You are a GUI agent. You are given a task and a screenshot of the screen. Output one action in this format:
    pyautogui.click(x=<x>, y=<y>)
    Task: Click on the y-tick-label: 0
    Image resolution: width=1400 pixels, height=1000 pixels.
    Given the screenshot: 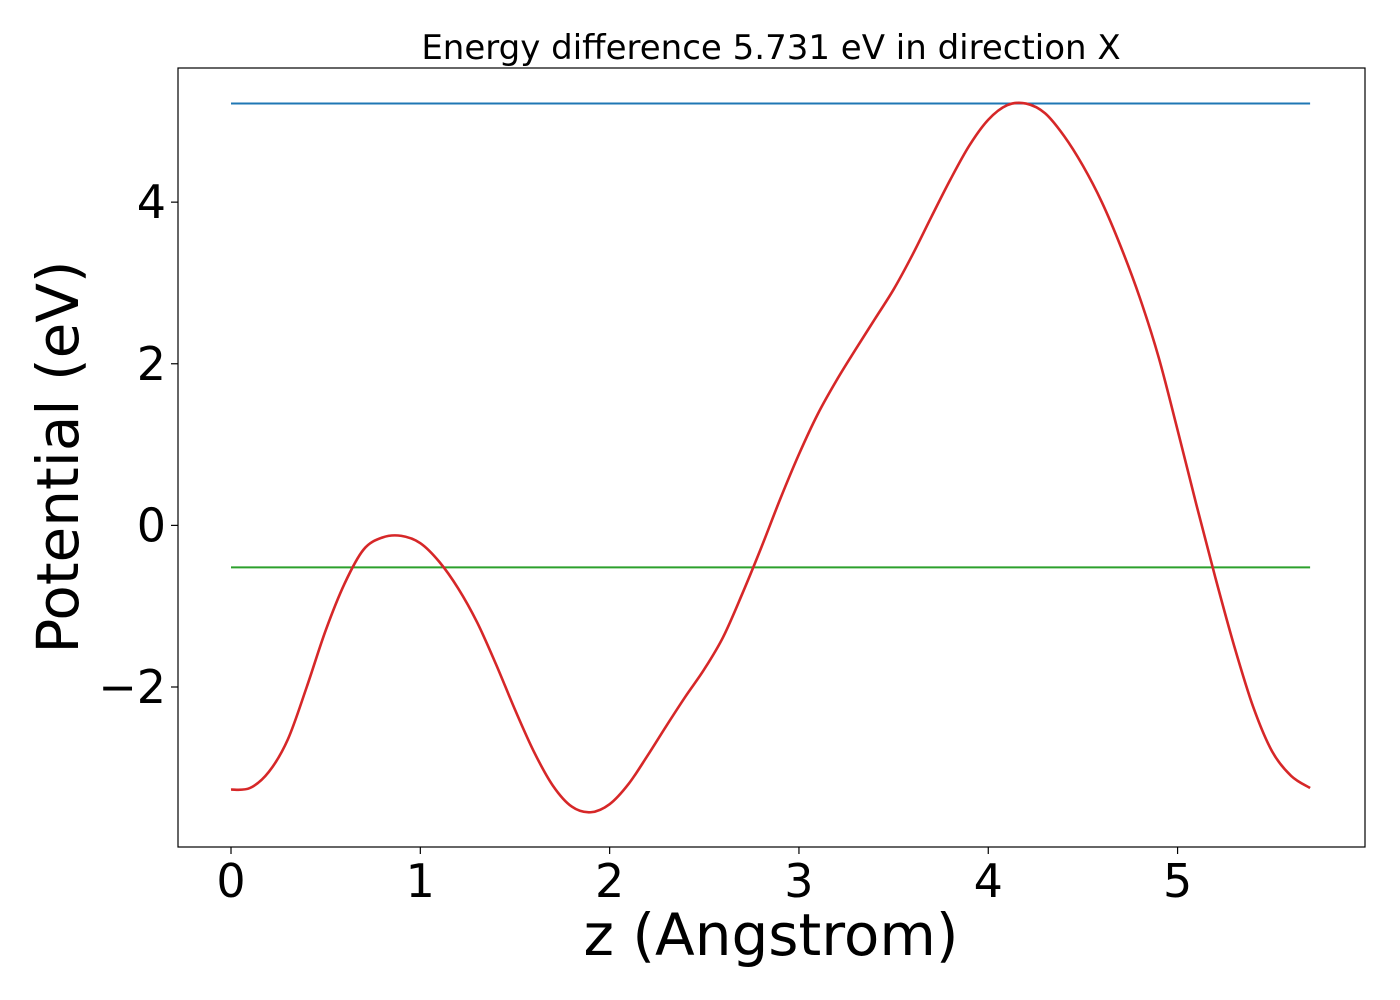 What is the action you would take?
    pyautogui.click(x=151, y=525)
    